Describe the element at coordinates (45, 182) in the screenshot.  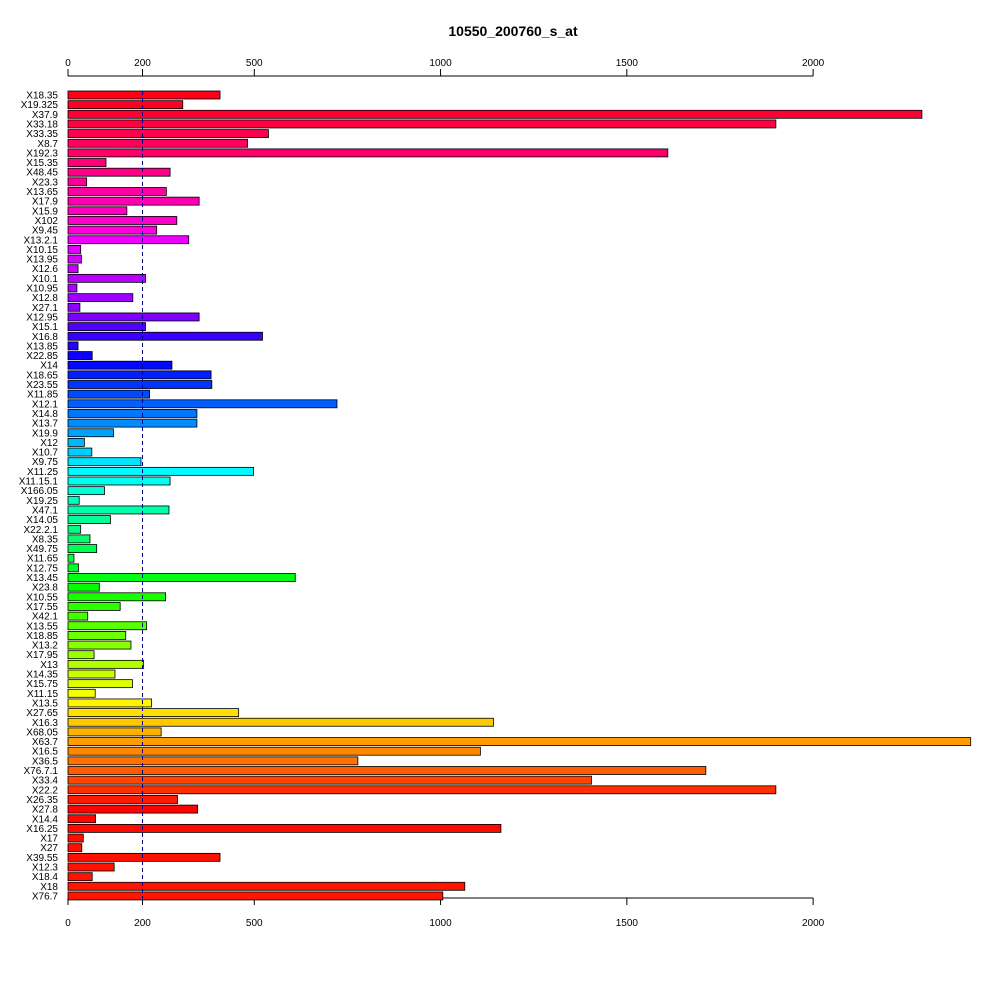
I see `category-label: X23.3` at that location.